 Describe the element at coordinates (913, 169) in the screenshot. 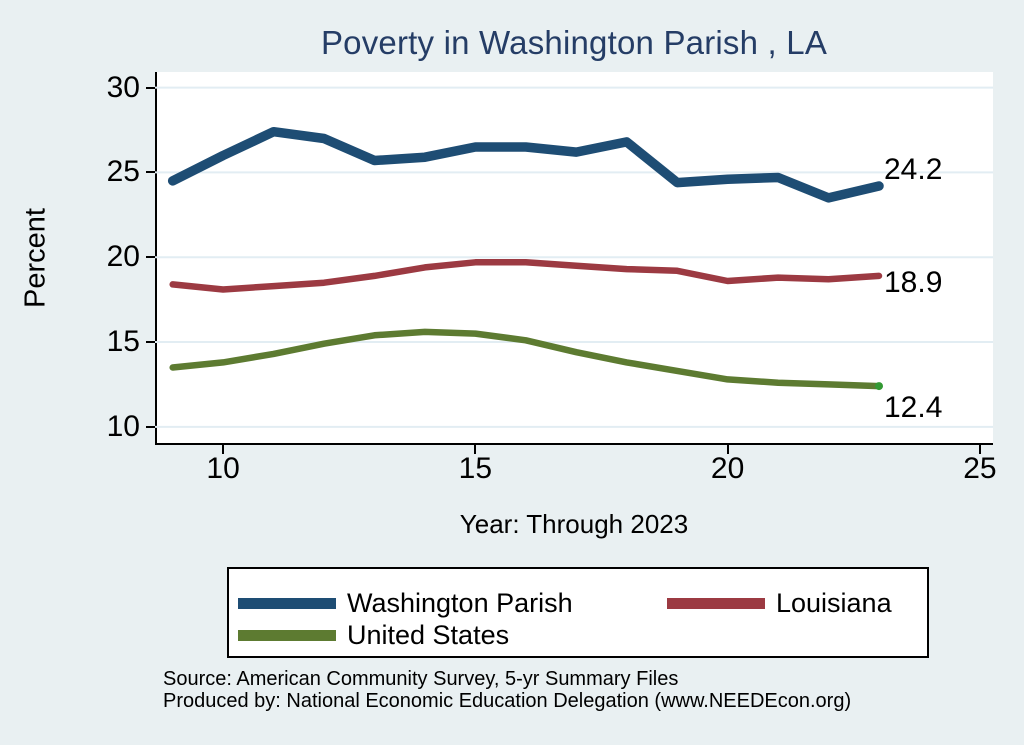

I see `value-label-washington-parish: 24.2` at that location.